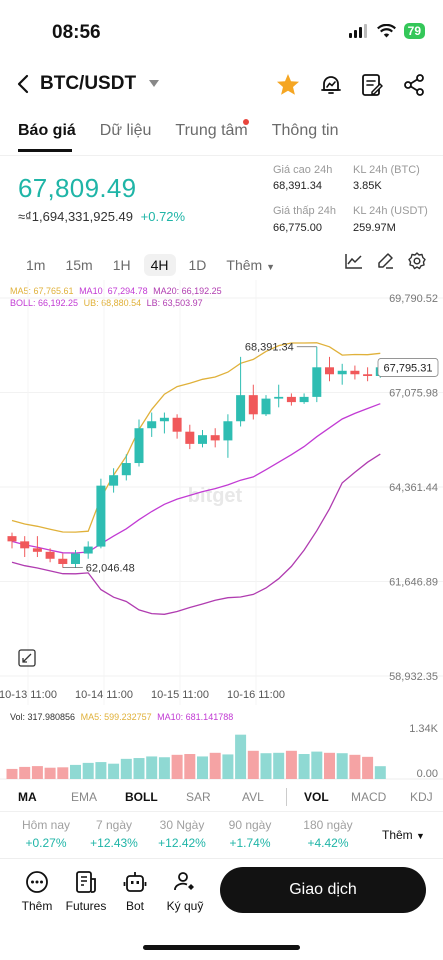 This screenshot has width=443, height=960. I want to click on y-tick-label: 64,361.44, so click(413, 488).